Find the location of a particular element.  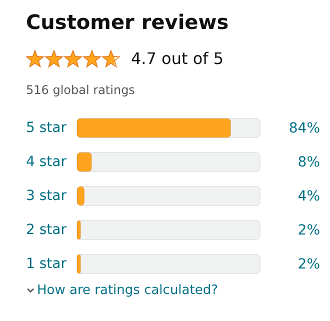

text: How are ratings calculated? is located at coordinates (127, 290).